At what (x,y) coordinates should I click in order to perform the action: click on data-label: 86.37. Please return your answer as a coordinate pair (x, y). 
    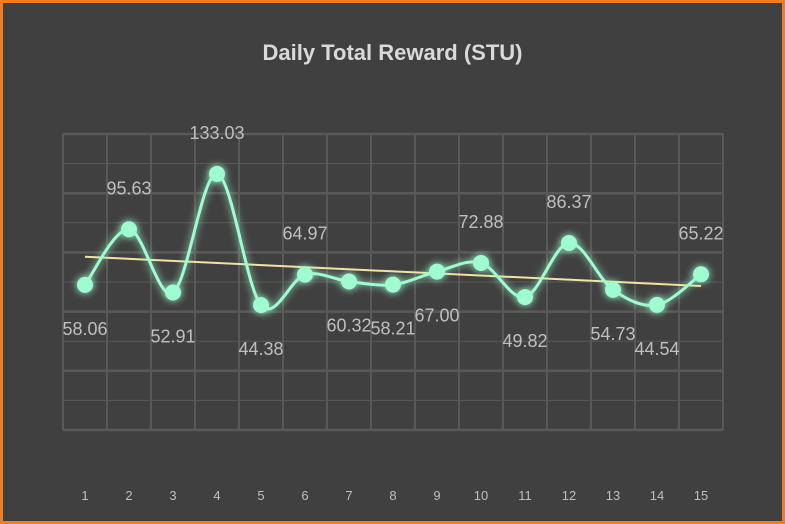
    Looking at the image, I should click on (568, 202).